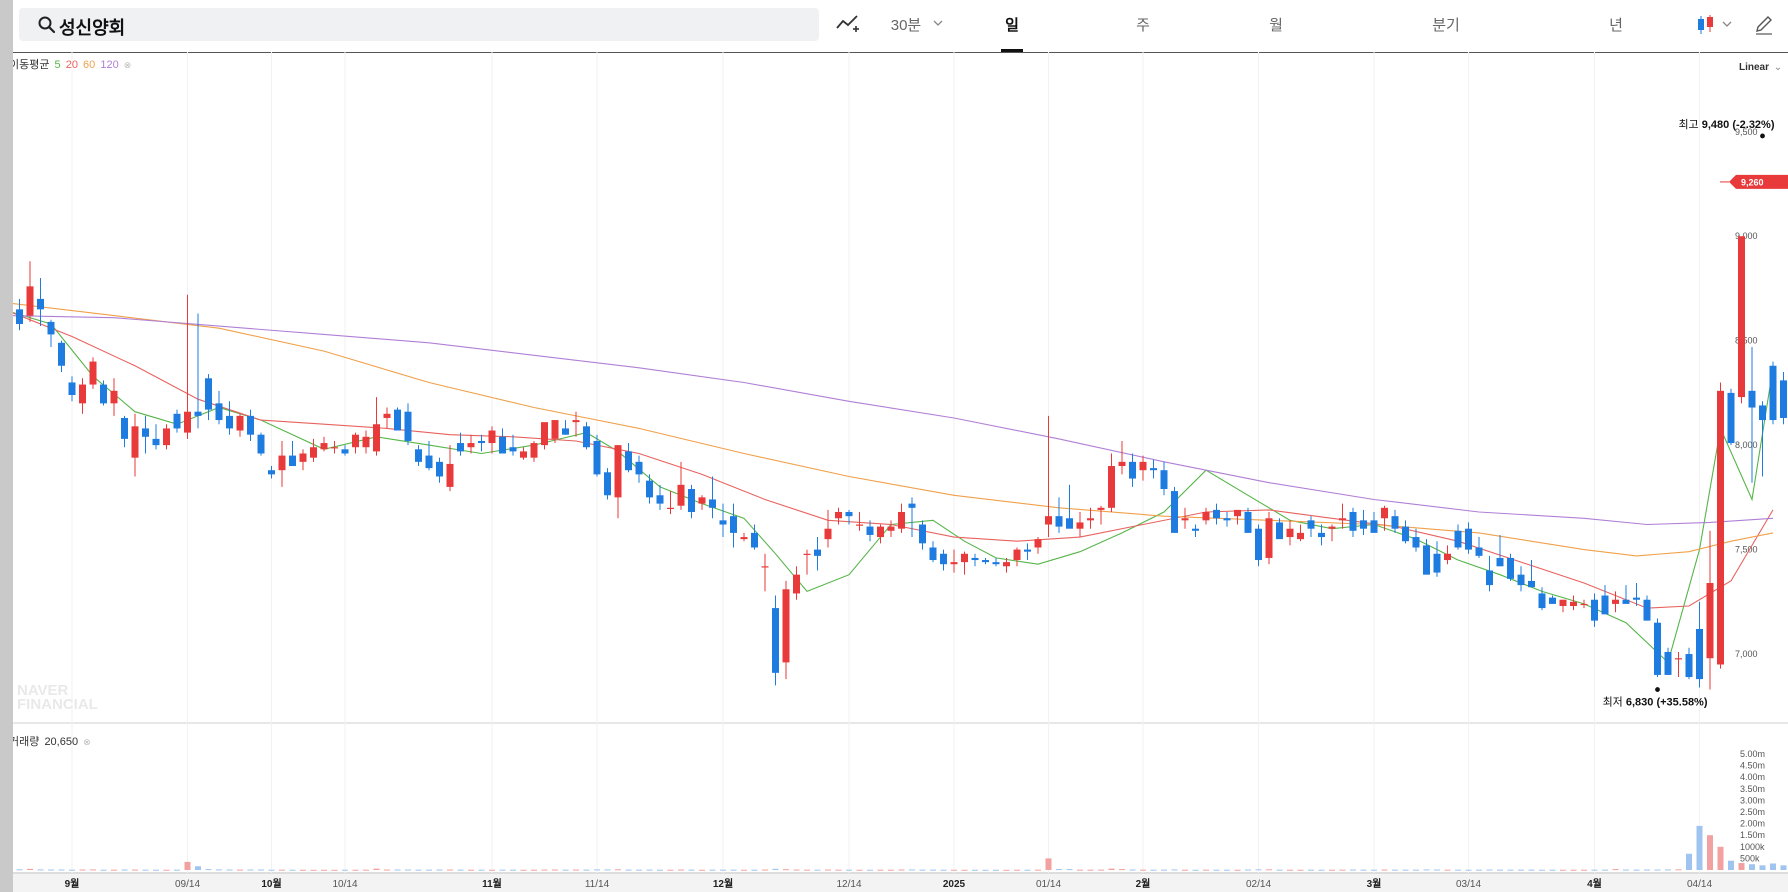 The image size is (1788, 892). Describe the element at coordinates (1746, 445) in the screenshot. I see `y-tick-label: 8,000` at that location.